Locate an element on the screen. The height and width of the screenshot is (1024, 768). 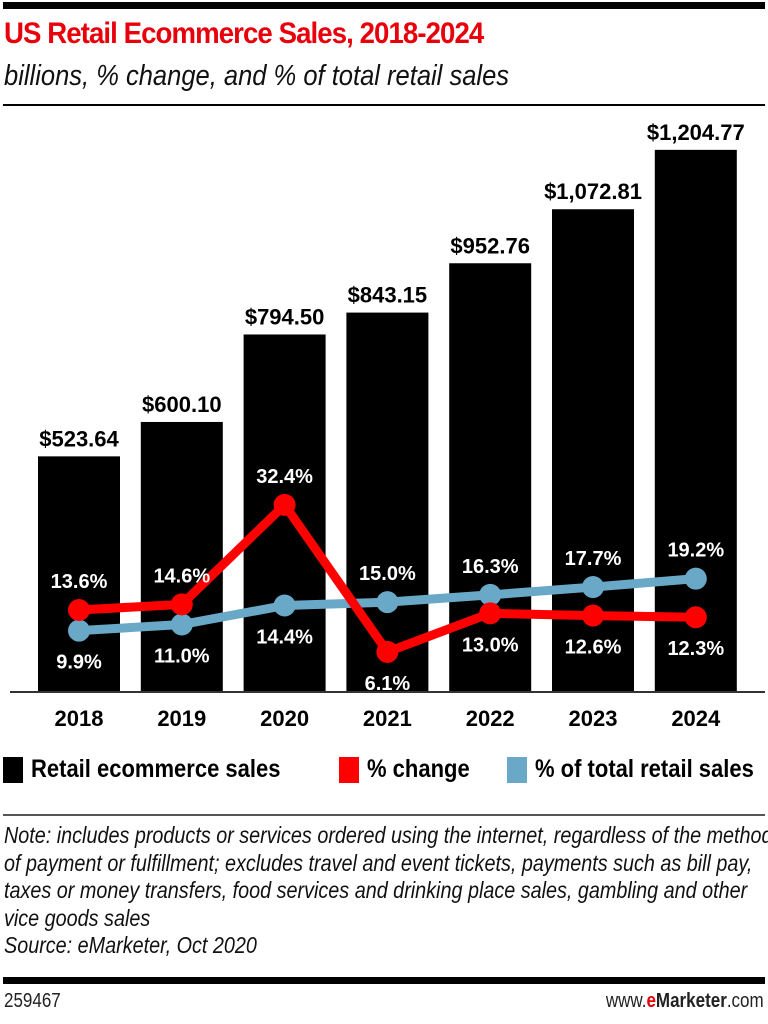
x-tick-label: 2019 is located at coordinates (181, 718).